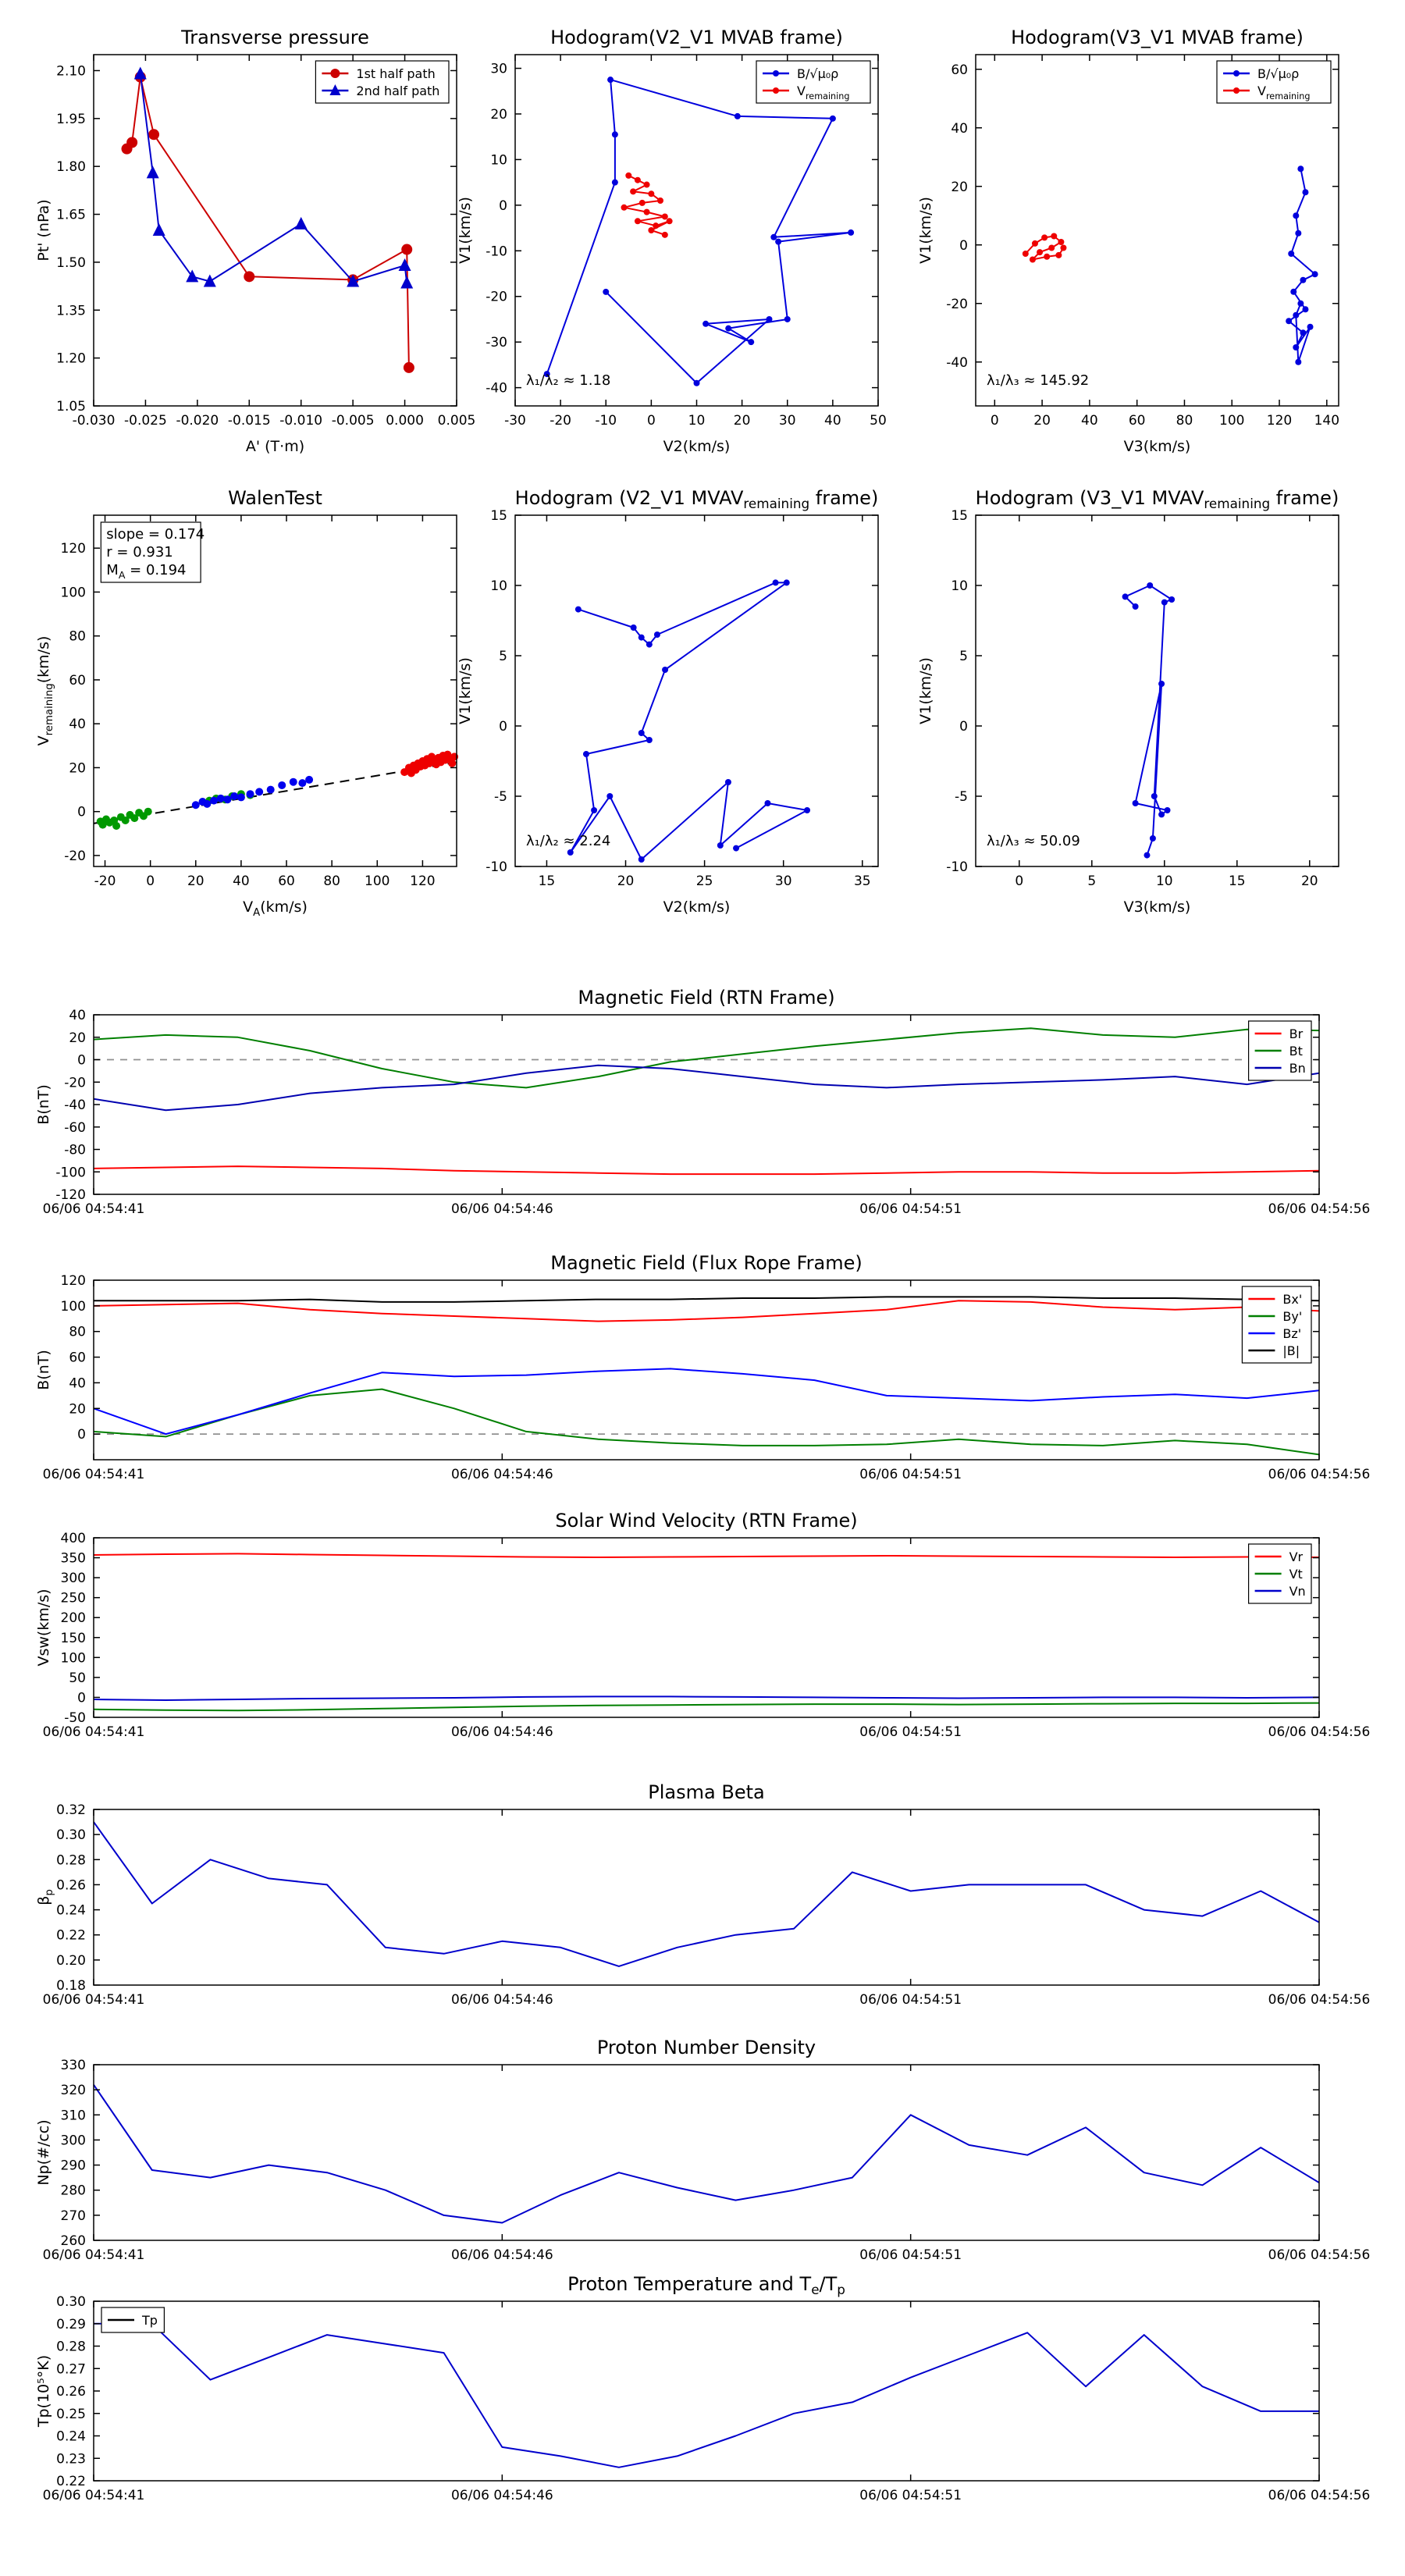 The height and width of the screenshot is (2576, 1405). Describe the element at coordinates (1319, 2495) in the screenshot. I see `svg-text: 06/06 04:54:56` at that location.